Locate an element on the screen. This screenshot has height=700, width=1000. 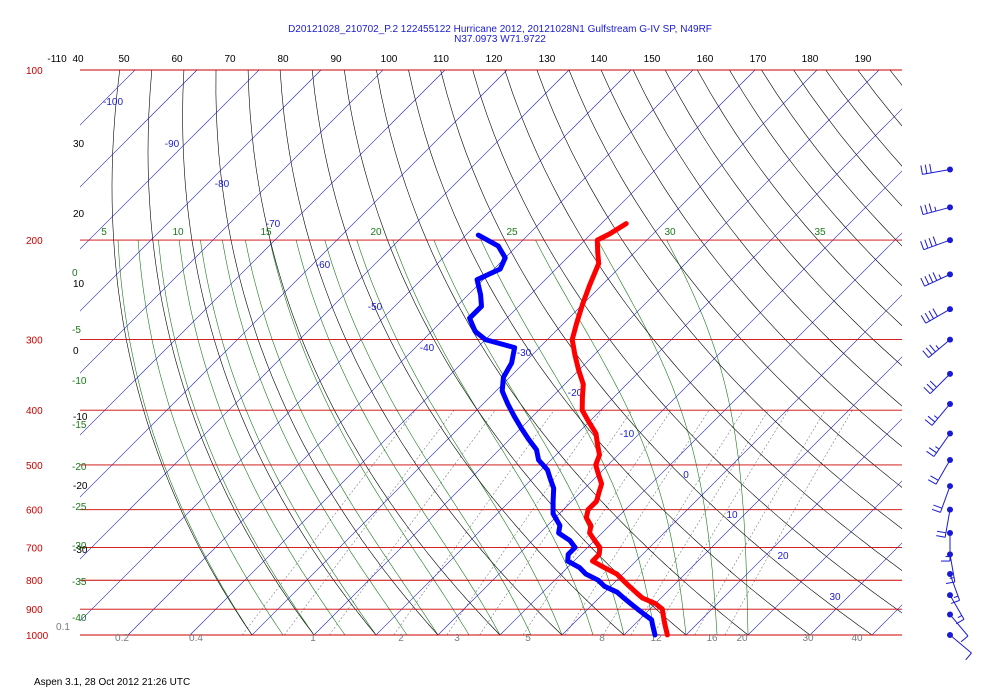
top-axis-tick-label: 180 is located at coordinates (810, 59).